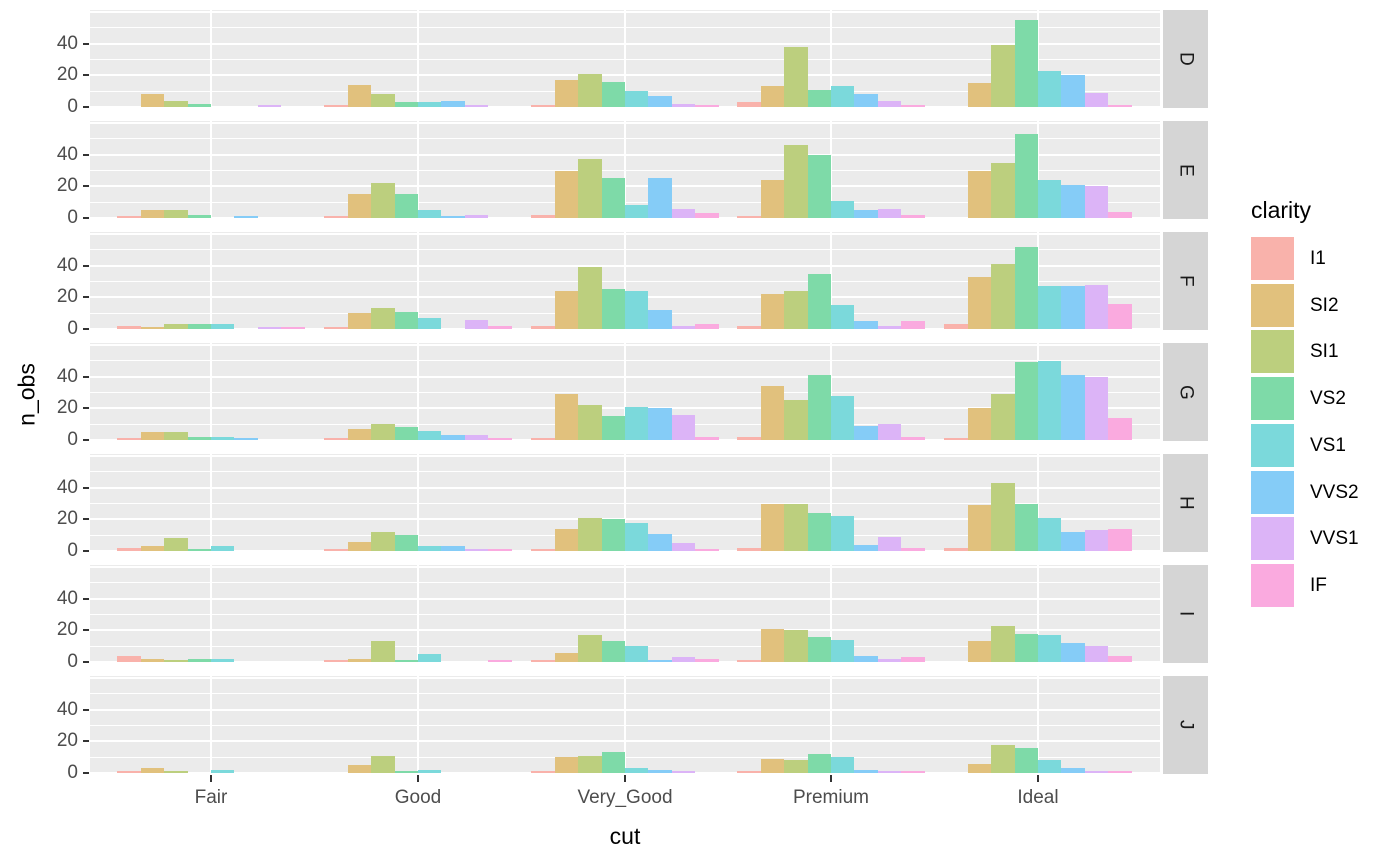 The image size is (1400, 866). I want to click on bar-G-Very_Good-VVS1, so click(683, 427).